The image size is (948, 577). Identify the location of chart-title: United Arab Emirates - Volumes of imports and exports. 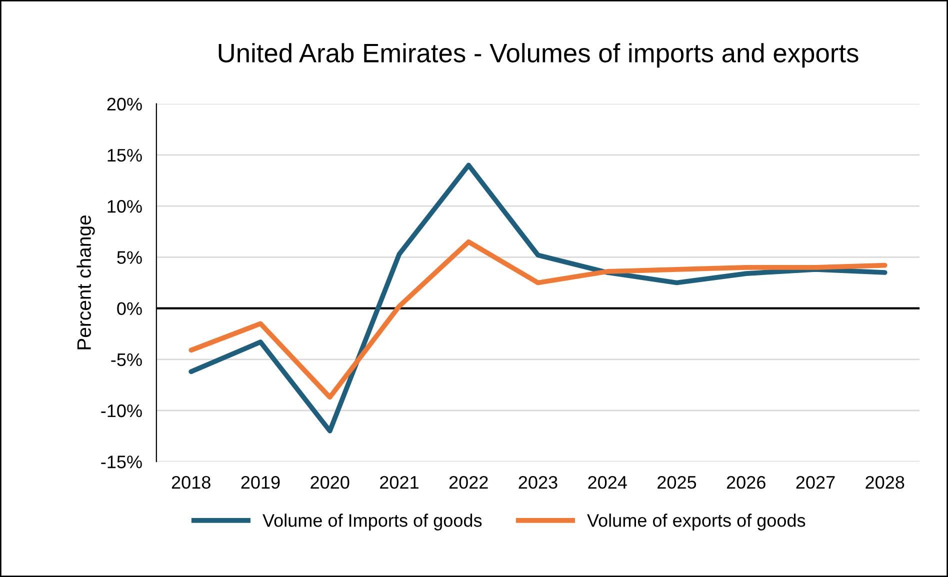
(538, 55).